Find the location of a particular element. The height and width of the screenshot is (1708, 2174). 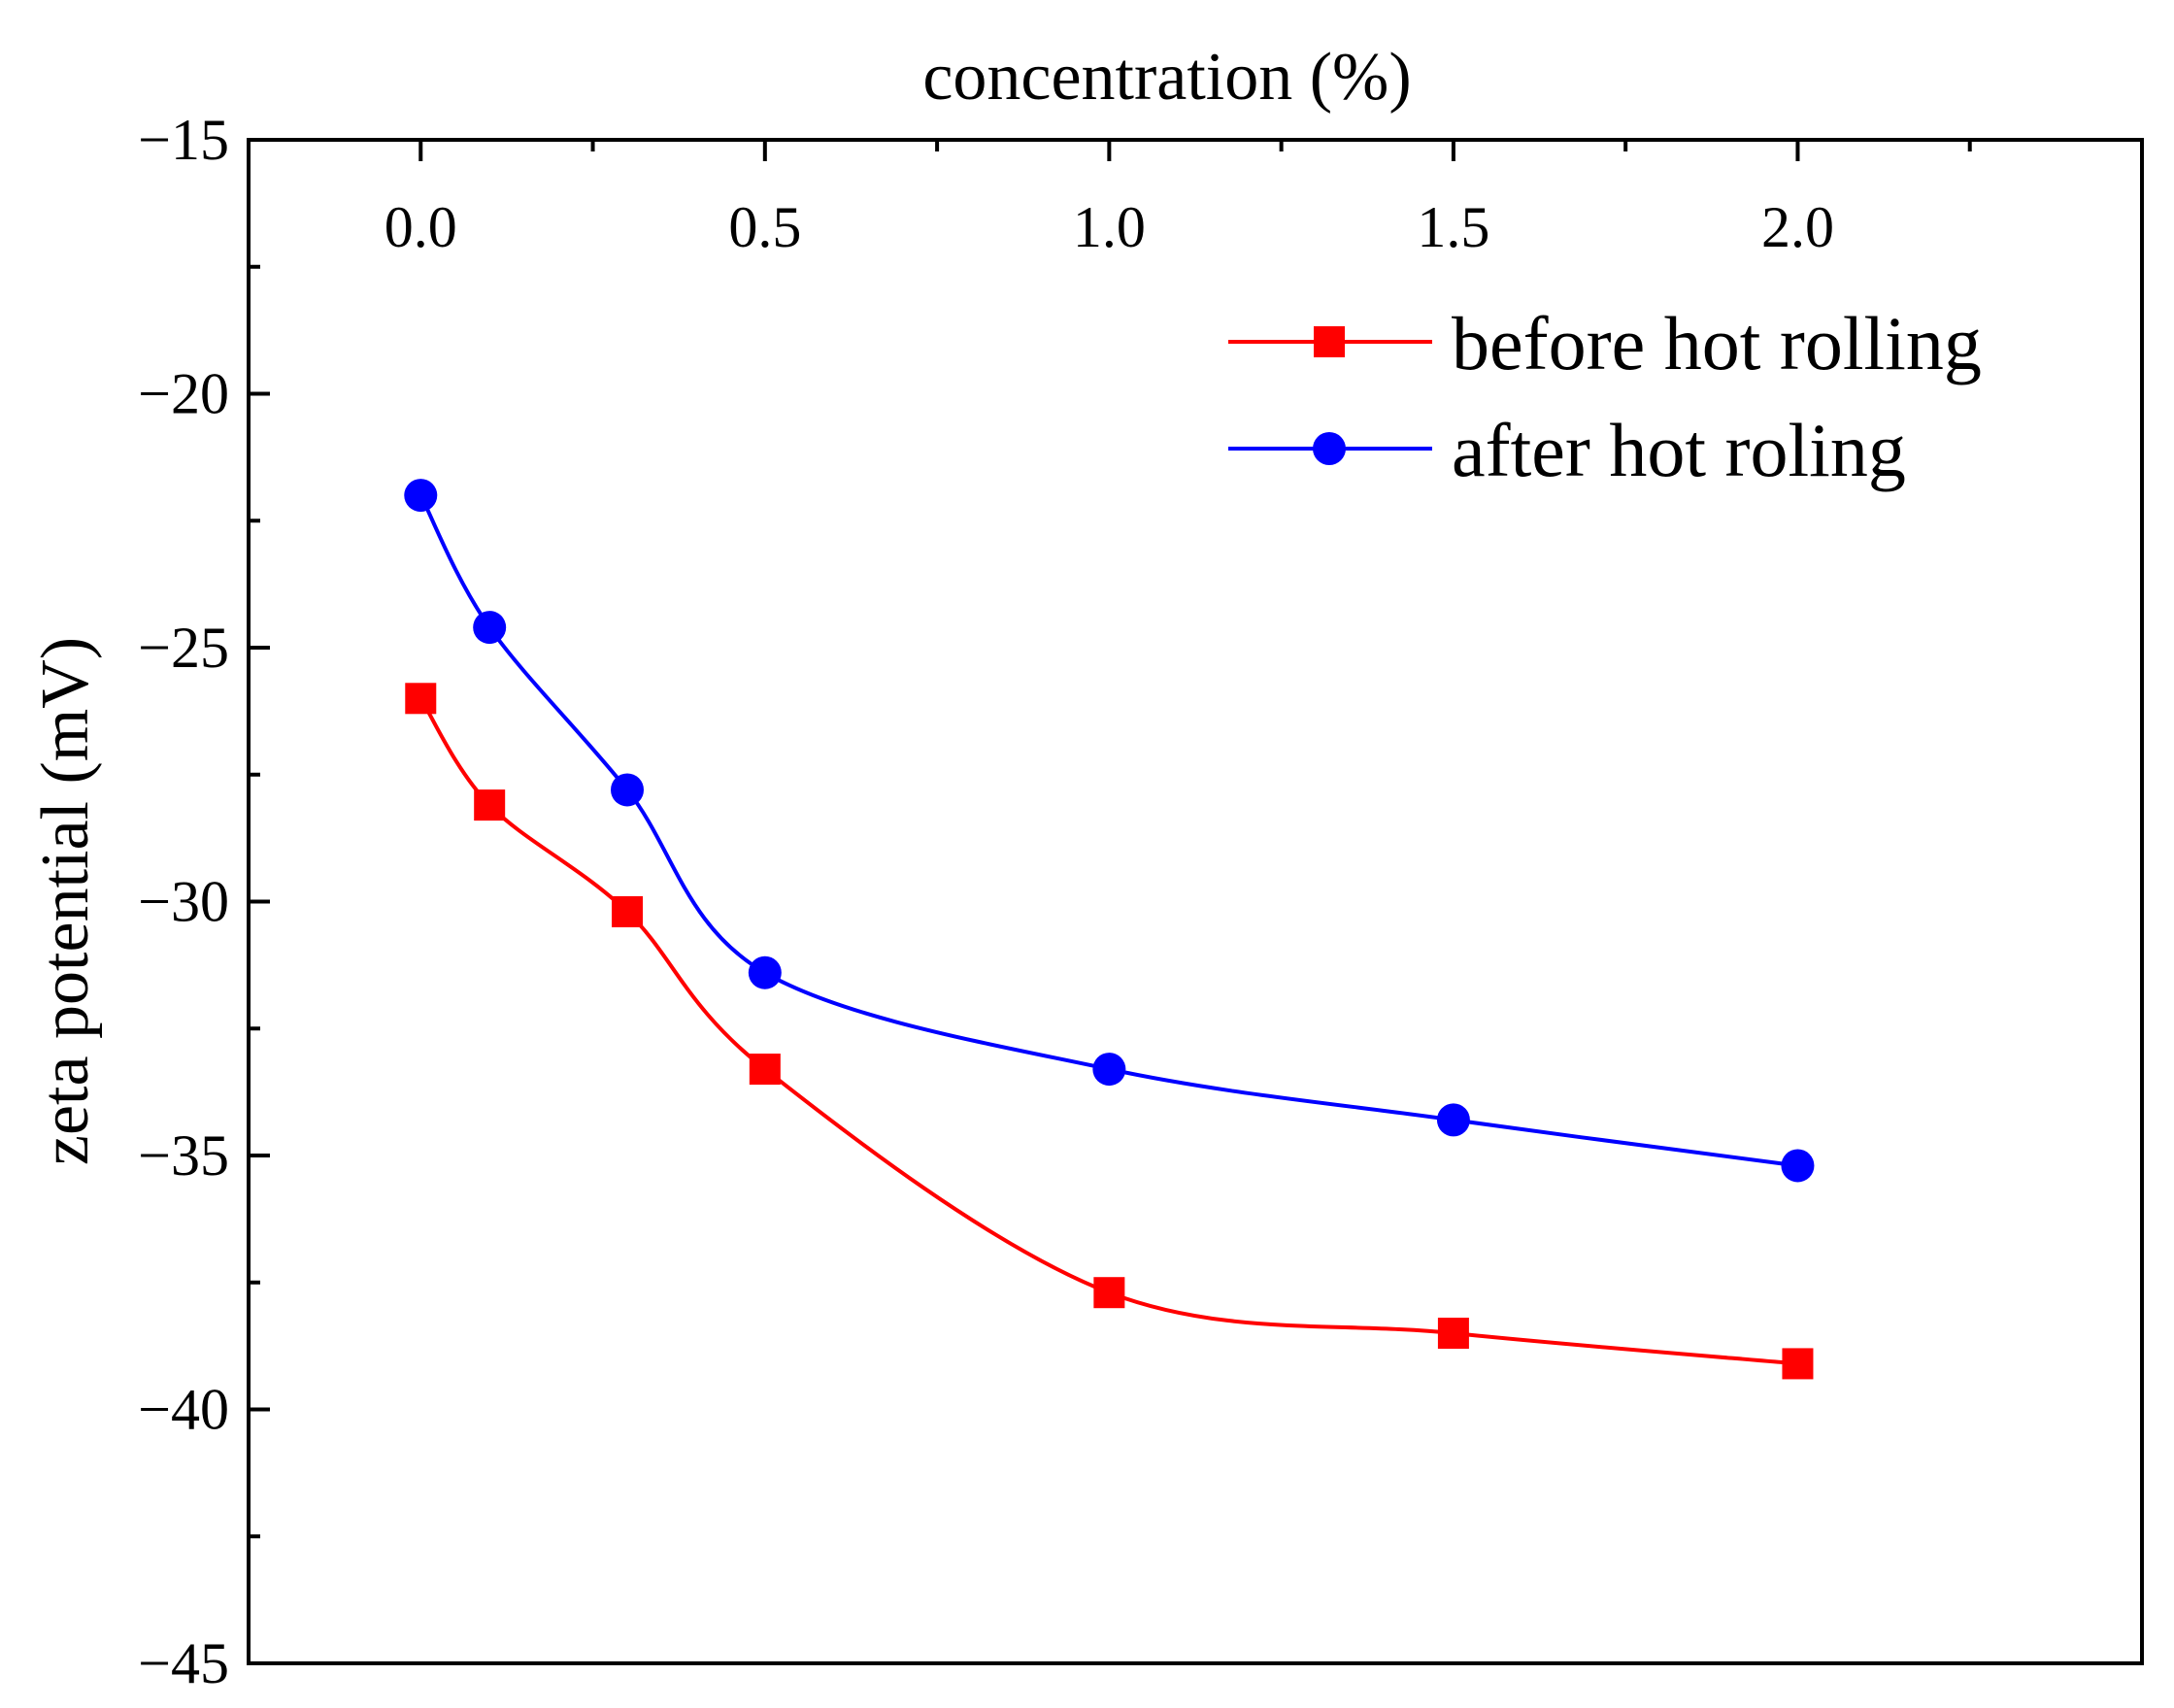

y-axis-title: zeta potential (mV) is located at coordinates (65, 901).